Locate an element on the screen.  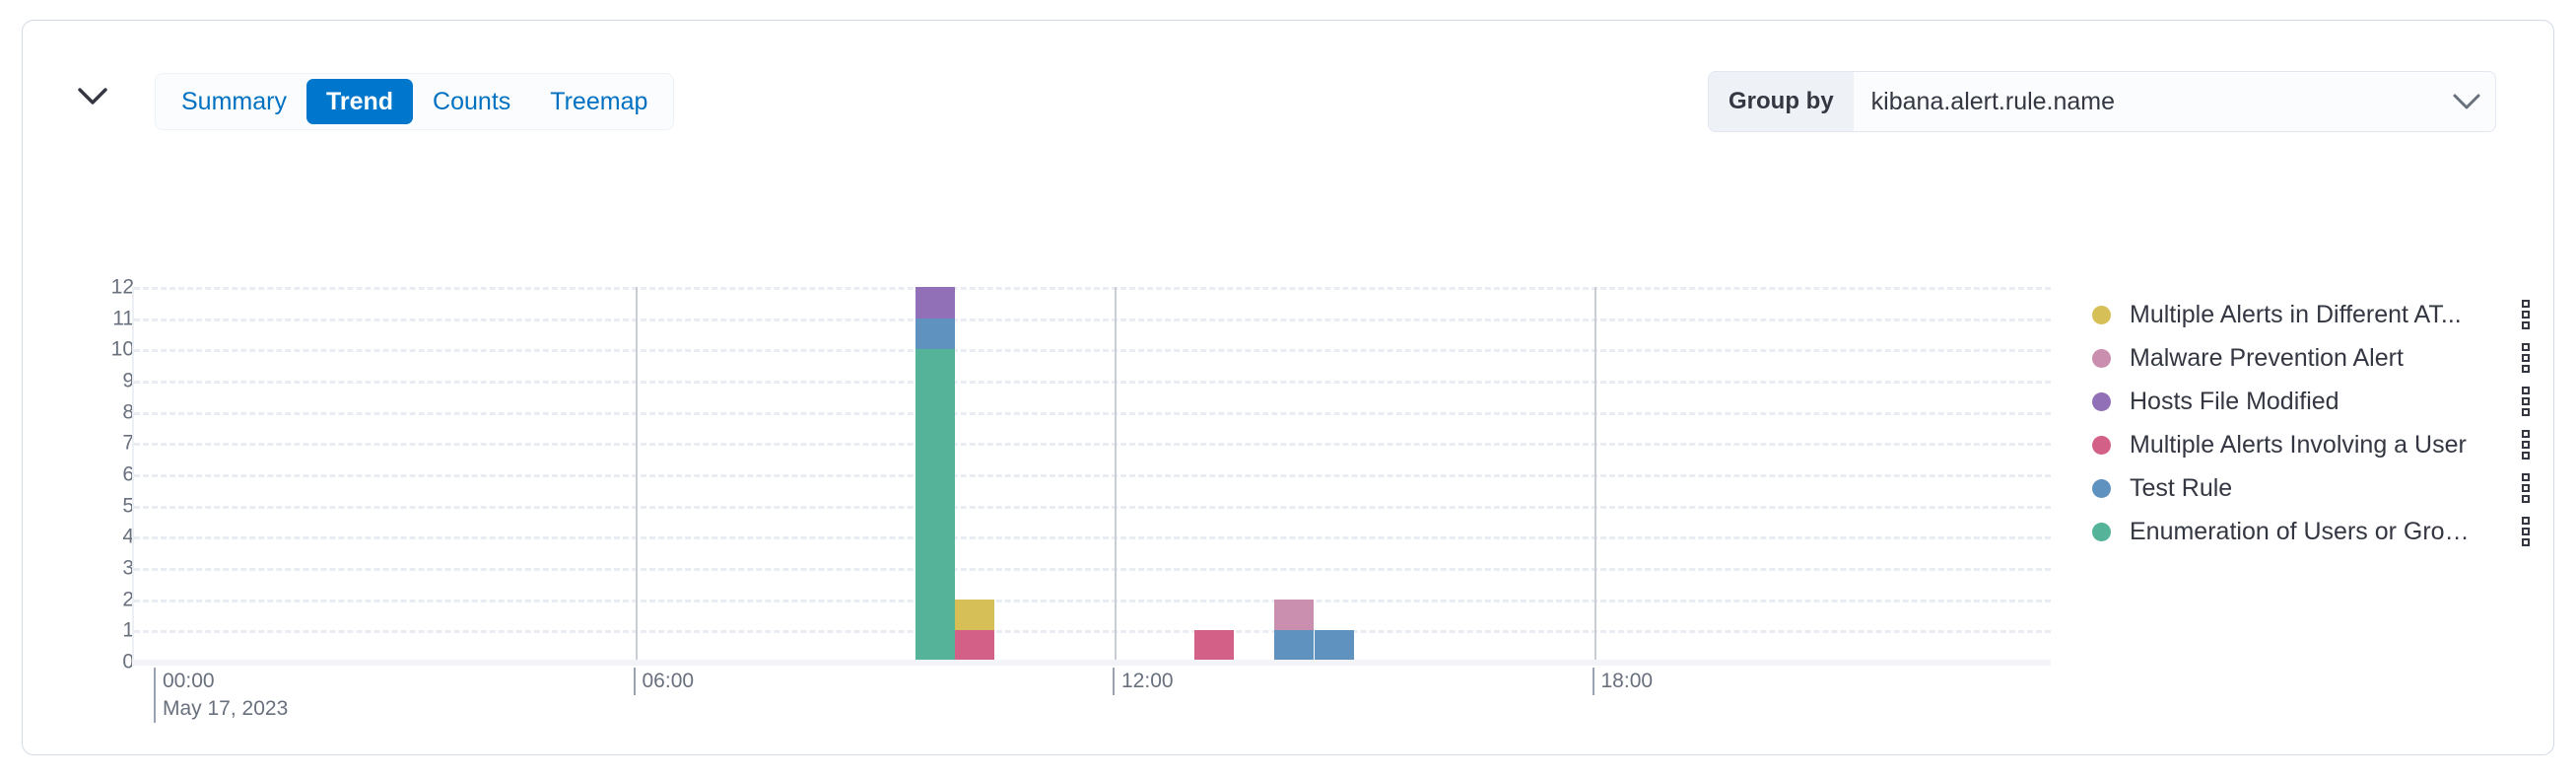
legend-item-label: Malware Prevention Alert is located at coordinates (2267, 358).